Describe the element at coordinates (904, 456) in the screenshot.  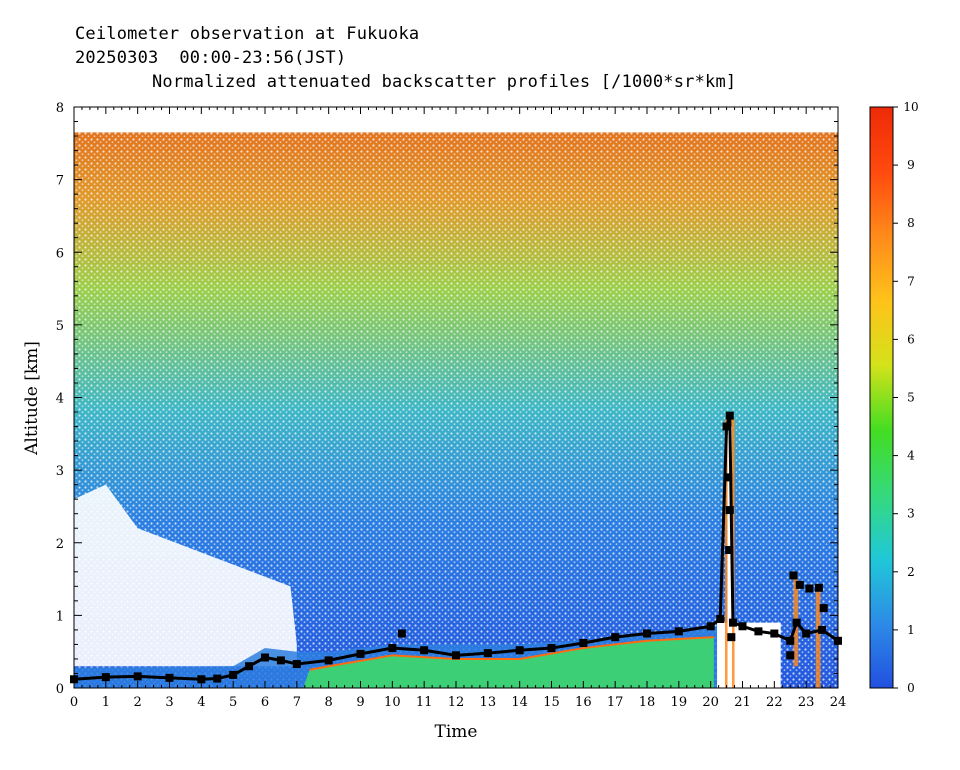
I see `colorbar-tick: 4` at that location.